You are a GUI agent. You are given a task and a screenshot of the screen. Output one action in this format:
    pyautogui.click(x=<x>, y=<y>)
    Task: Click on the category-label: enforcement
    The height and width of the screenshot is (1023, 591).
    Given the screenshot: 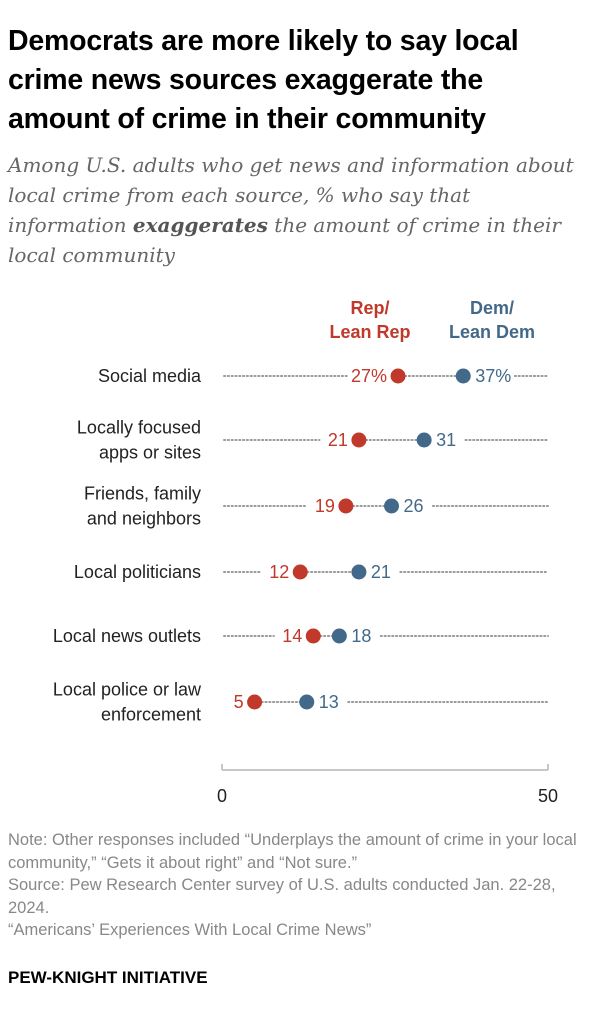 What is the action you would take?
    pyautogui.click(x=151, y=715)
    